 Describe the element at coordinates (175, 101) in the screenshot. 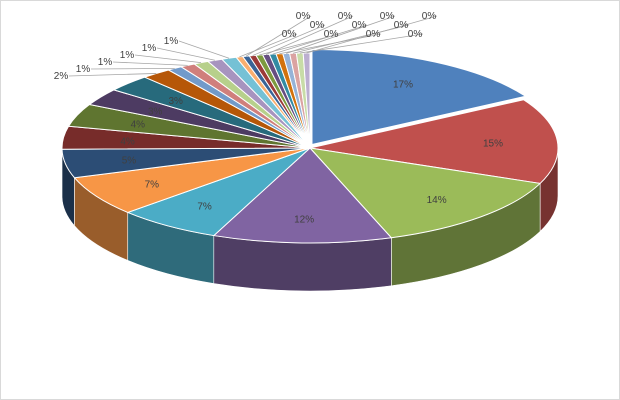

I see `data-label-10: 3%` at that location.